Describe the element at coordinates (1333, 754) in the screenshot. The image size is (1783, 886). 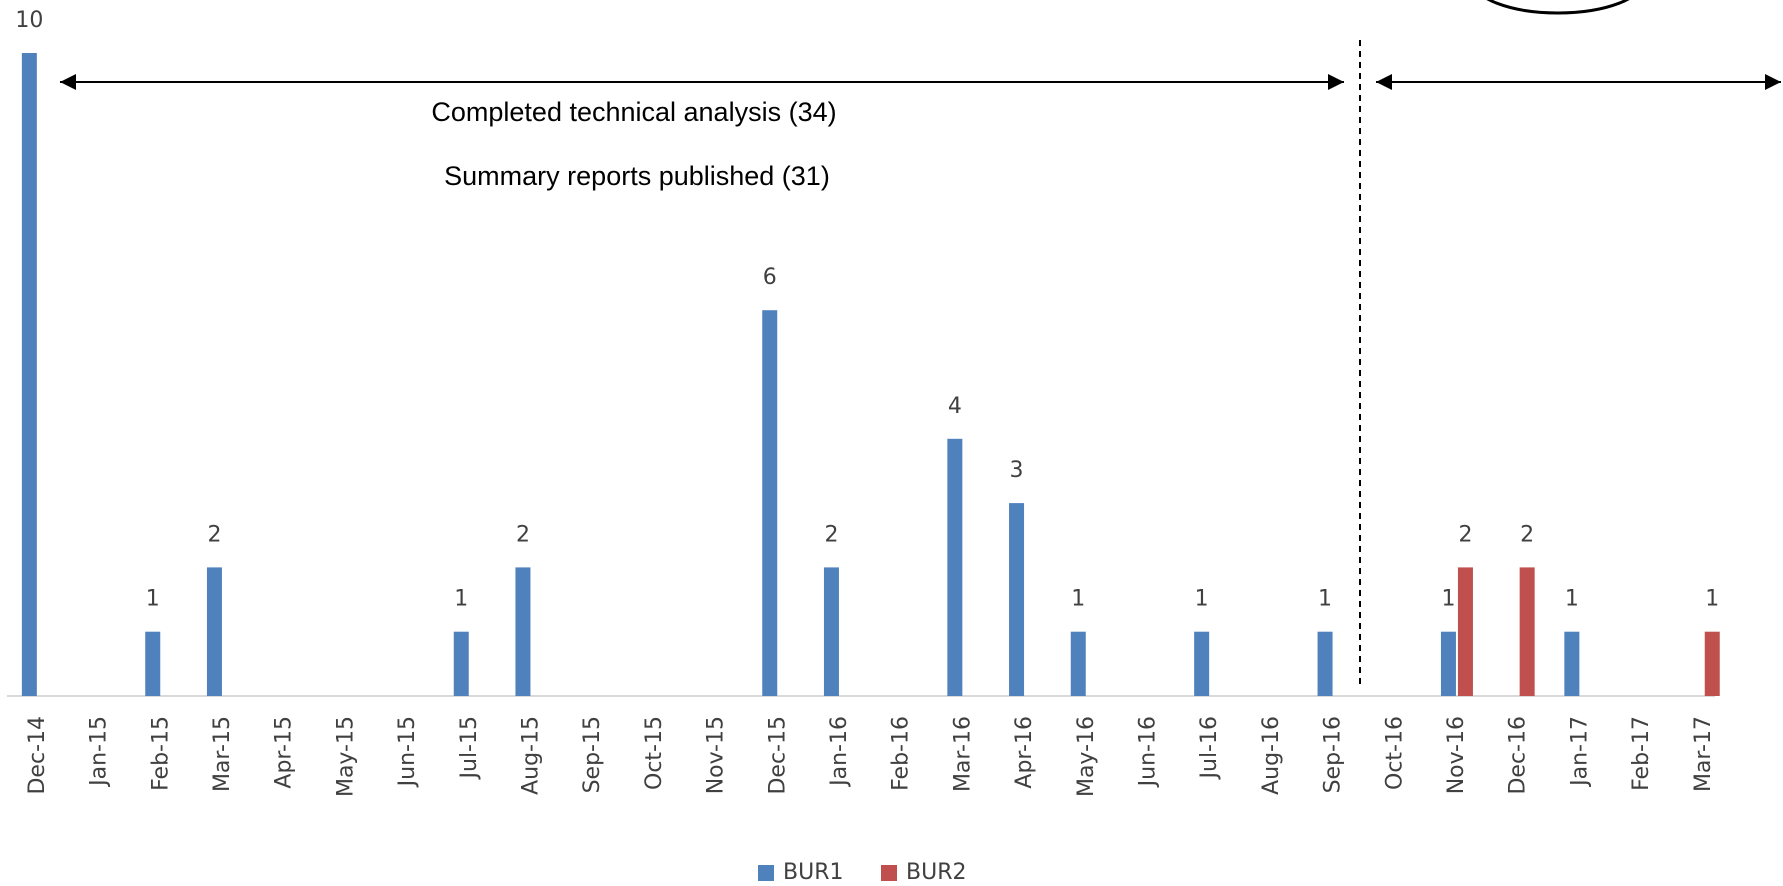
I see `x-tick-label: Sep-16` at that location.